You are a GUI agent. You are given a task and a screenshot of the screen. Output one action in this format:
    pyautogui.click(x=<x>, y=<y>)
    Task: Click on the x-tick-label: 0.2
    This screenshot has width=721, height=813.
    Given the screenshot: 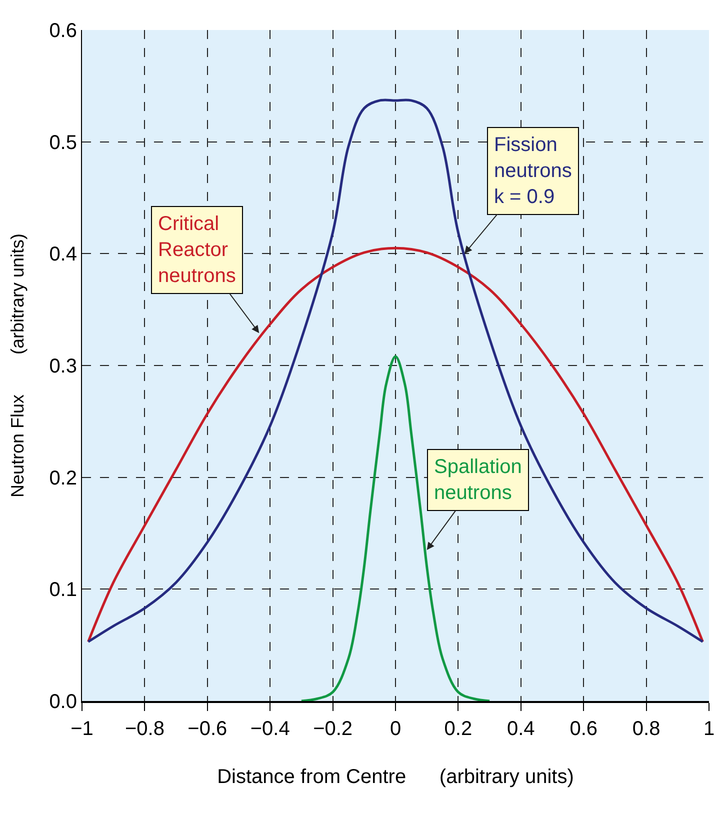 What is the action you would take?
    pyautogui.click(x=458, y=729)
    